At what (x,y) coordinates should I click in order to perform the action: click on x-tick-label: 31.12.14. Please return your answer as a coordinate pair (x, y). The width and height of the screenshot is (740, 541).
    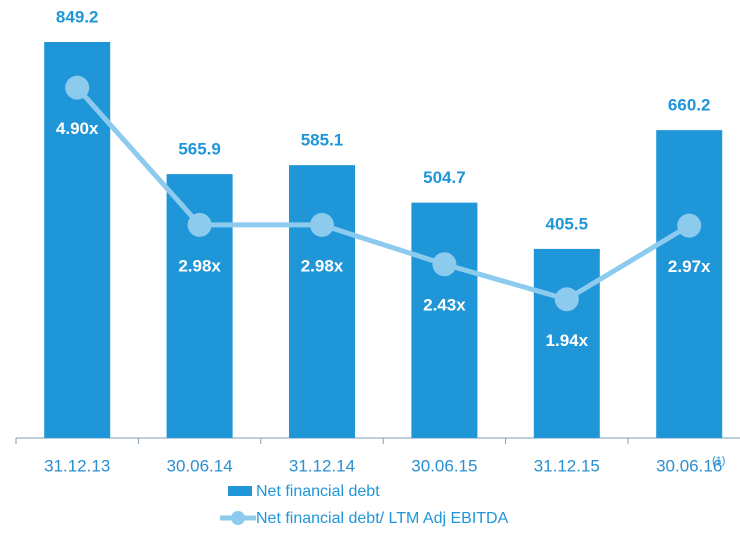
    Looking at the image, I should click on (322, 465).